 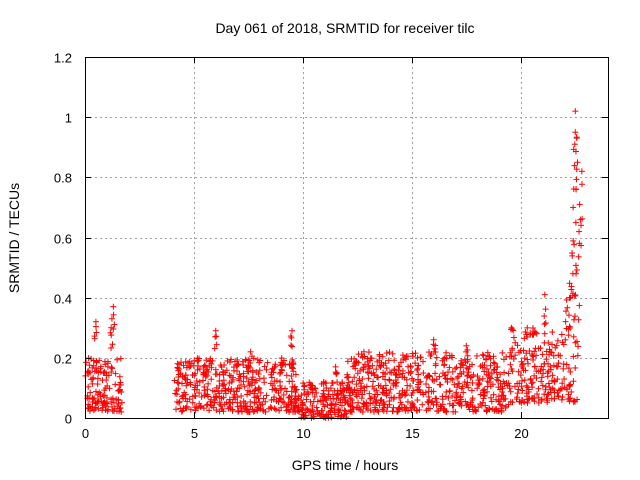 What do you see at coordinates (303, 433) in the screenshot?
I see `x-tick-label: 10` at bounding box center [303, 433].